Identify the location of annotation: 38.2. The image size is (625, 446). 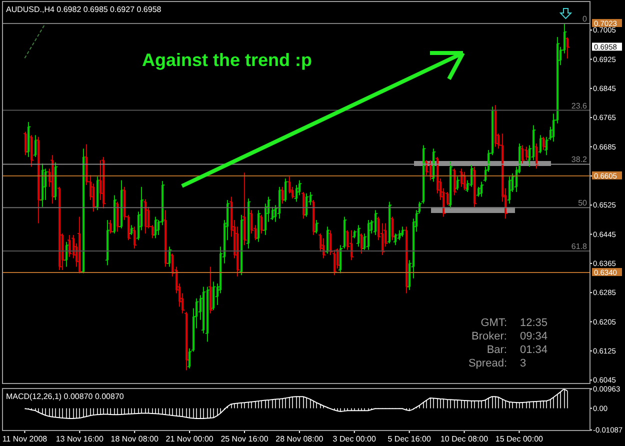
(579, 159).